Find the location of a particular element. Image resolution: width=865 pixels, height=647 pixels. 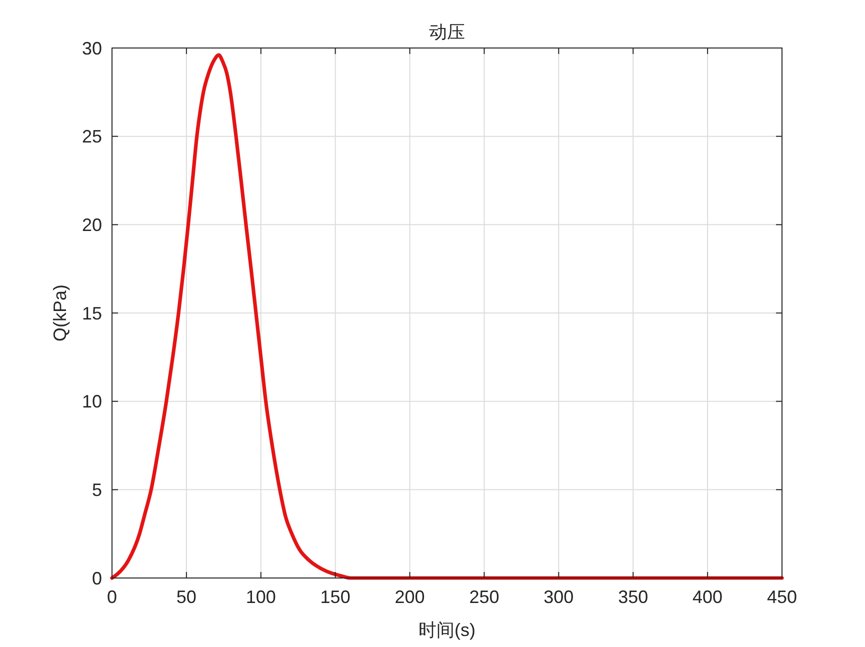

chart-title: 动压 is located at coordinates (447, 32).